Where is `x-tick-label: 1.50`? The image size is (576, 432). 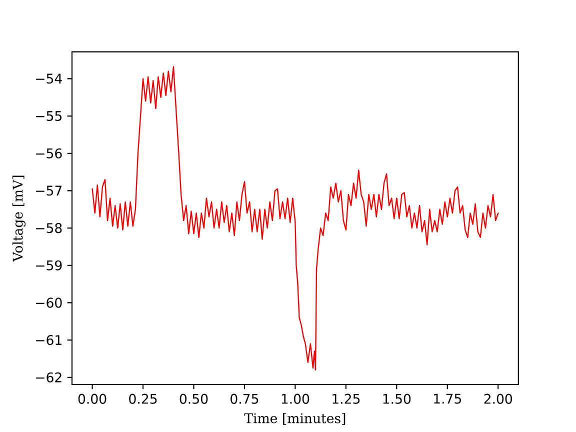
x-tick-label: 1.50 is located at coordinates (397, 399).